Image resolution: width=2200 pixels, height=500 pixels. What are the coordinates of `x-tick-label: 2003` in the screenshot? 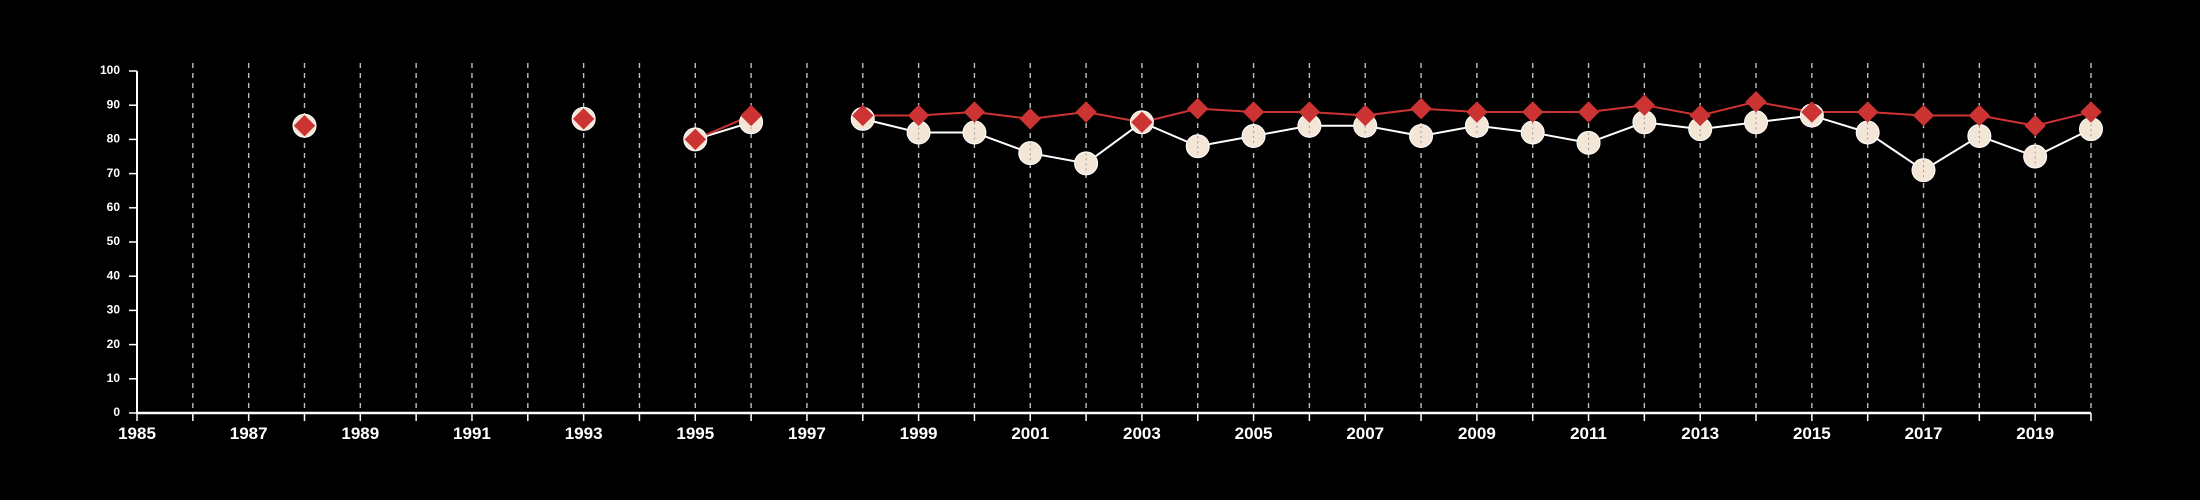 It's located at (1142, 433).